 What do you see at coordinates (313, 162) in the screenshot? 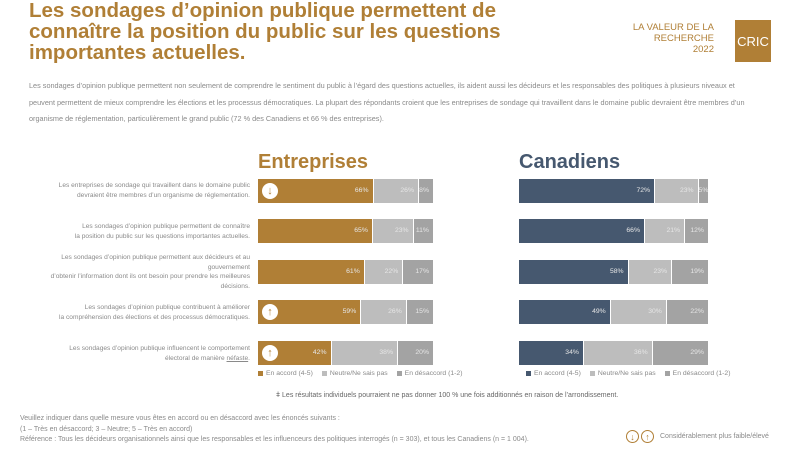
I see `panel-title-entreprises: Entreprises` at bounding box center [313, 162].